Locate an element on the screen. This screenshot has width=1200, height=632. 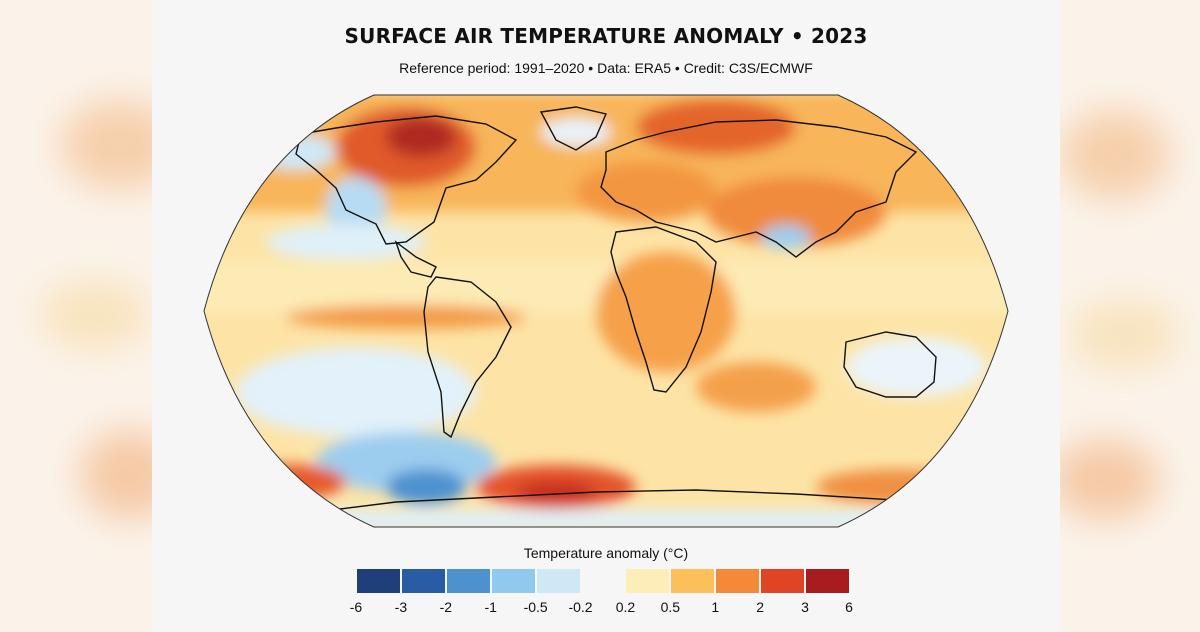
africa-outline is located at coordinates (663, 309).